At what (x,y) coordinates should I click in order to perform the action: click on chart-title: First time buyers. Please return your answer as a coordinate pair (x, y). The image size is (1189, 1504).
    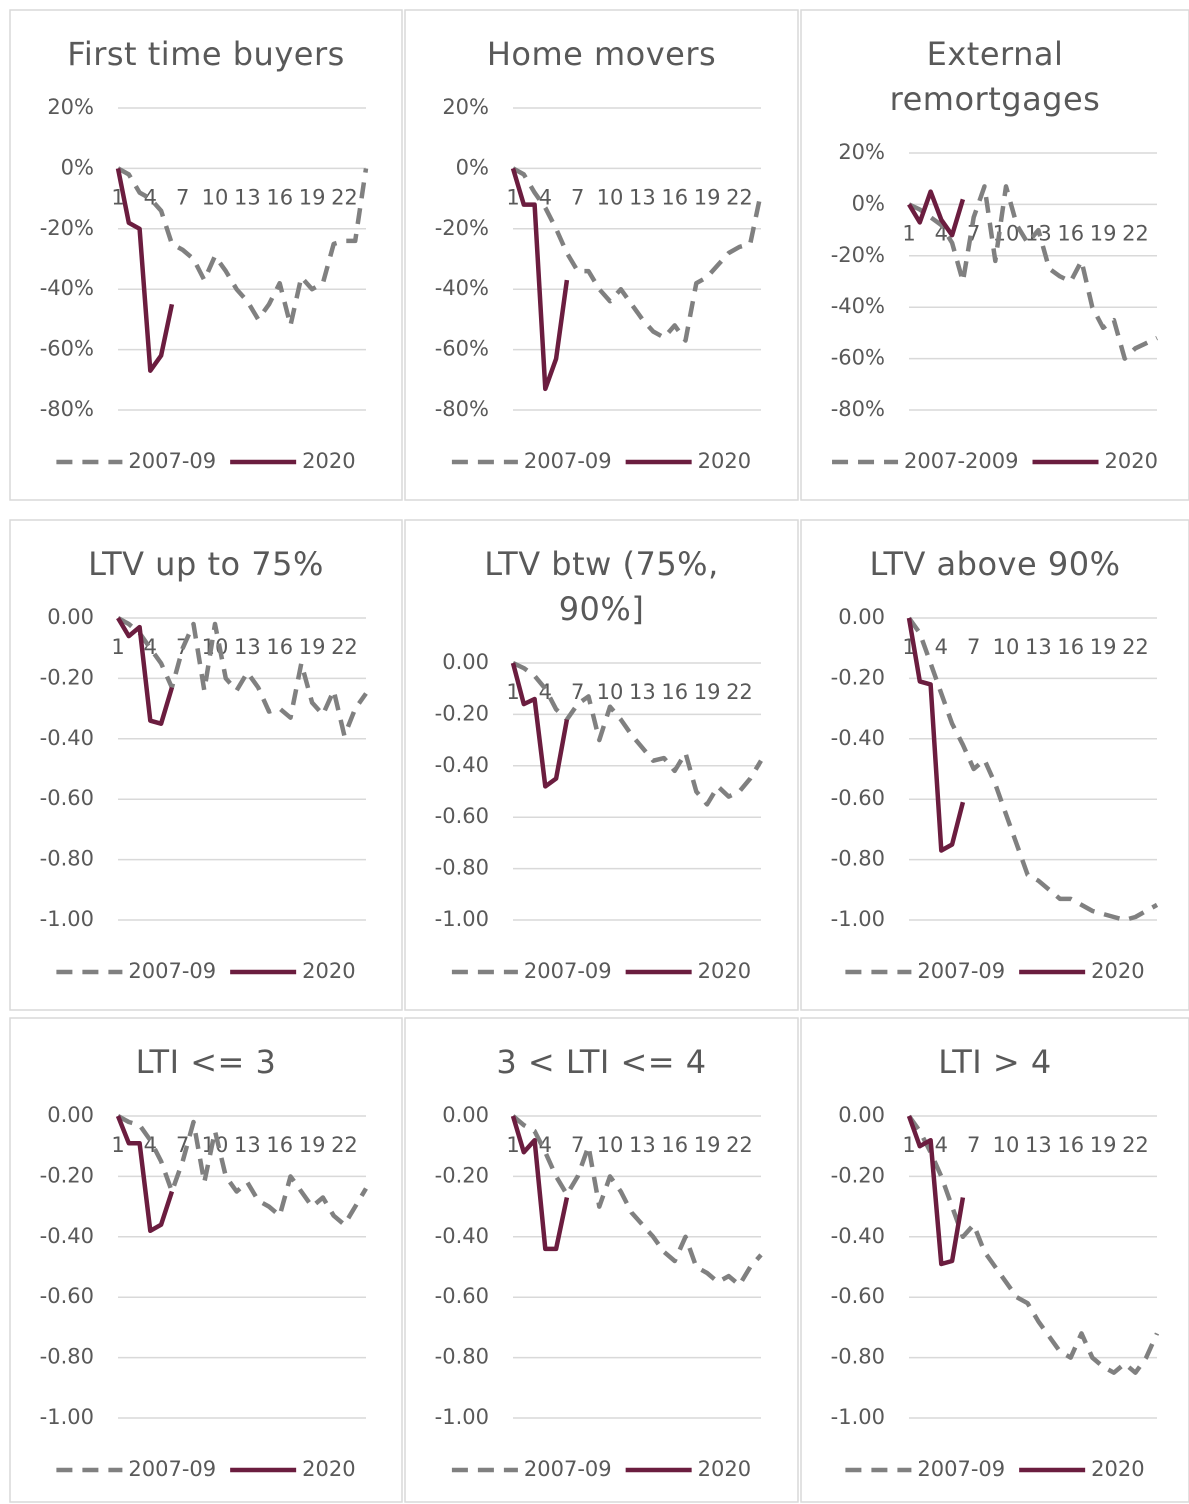
    Looking at the image, I should click on (206, 54).